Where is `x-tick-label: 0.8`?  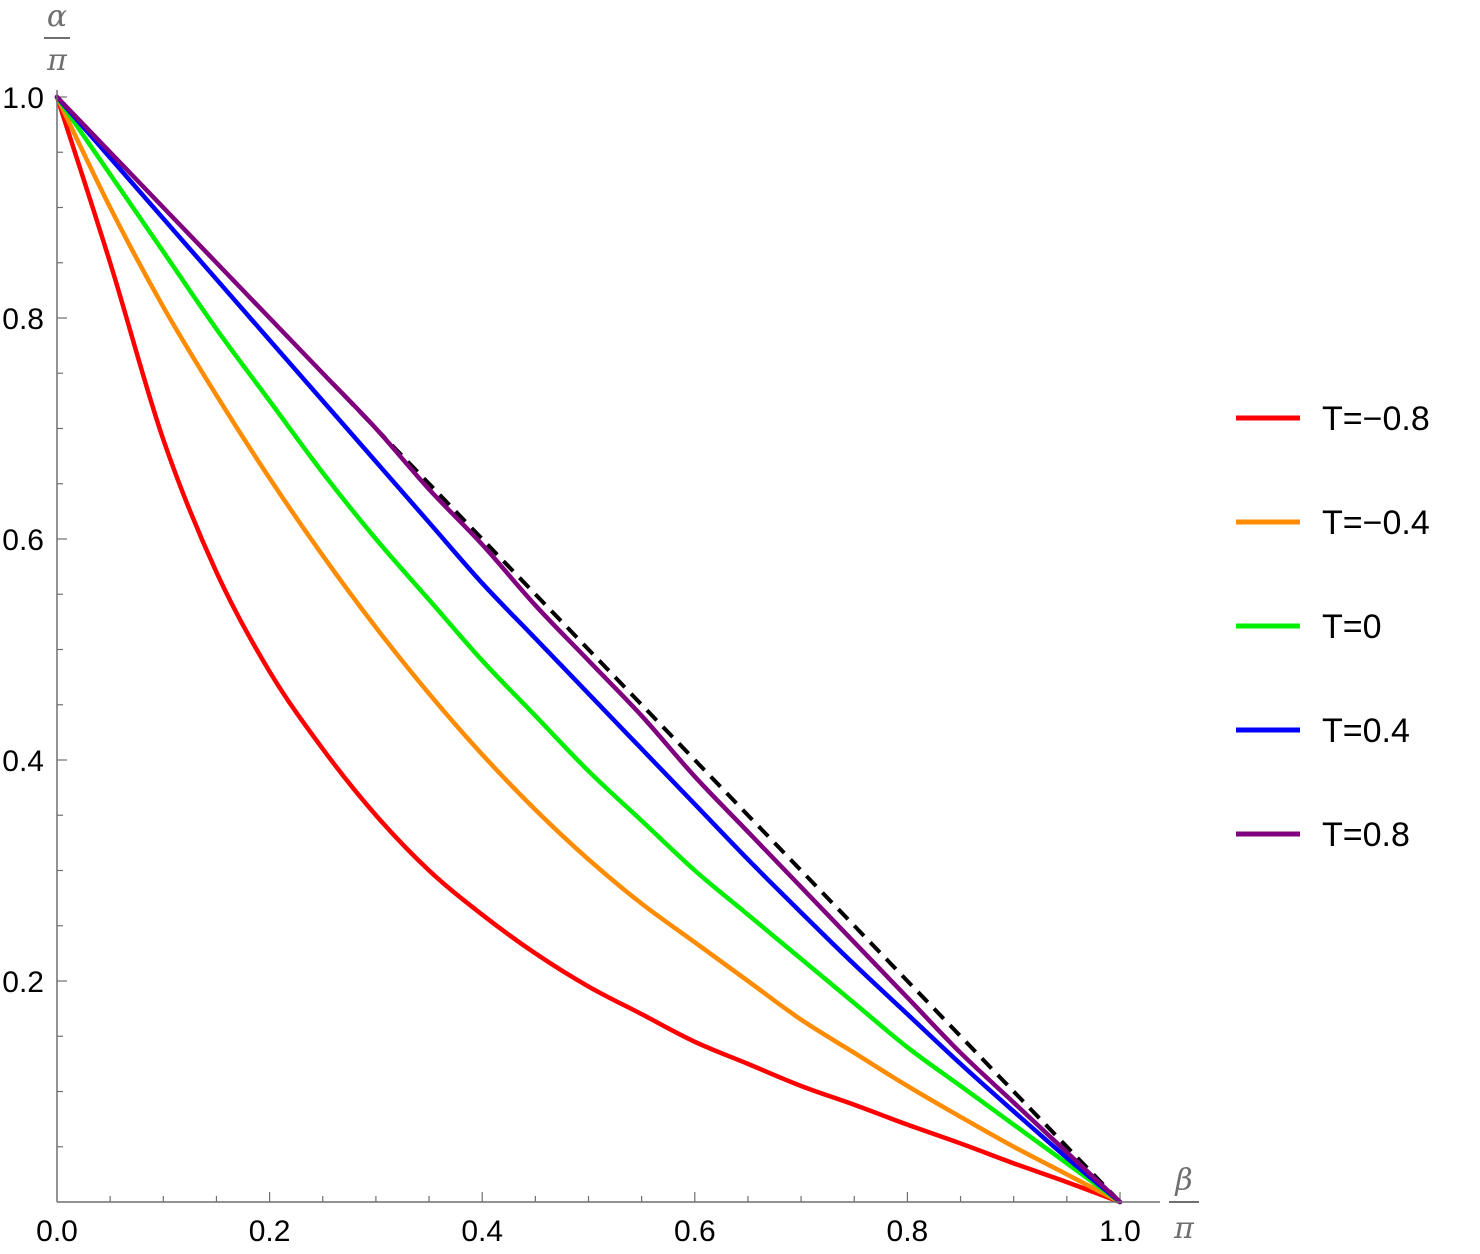 x-tick-label: 0.8 is located at coordinates (908, 1231).